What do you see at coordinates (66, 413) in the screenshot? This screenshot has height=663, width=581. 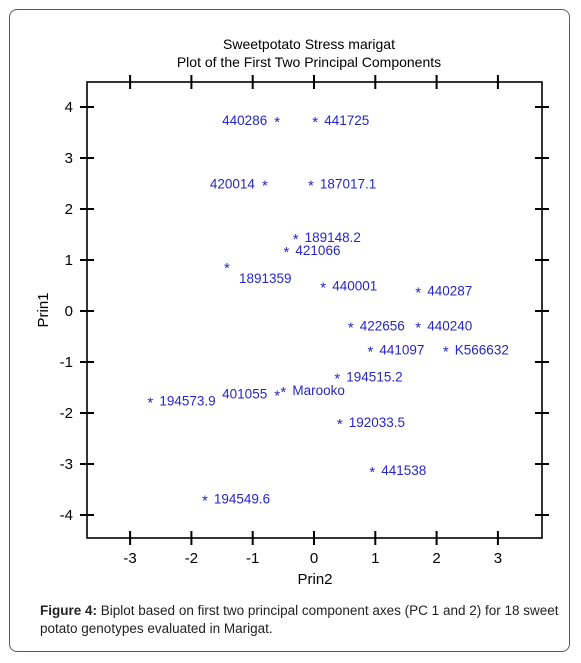 I see `y-tick-label: -2` at bounding box center [66, 413].